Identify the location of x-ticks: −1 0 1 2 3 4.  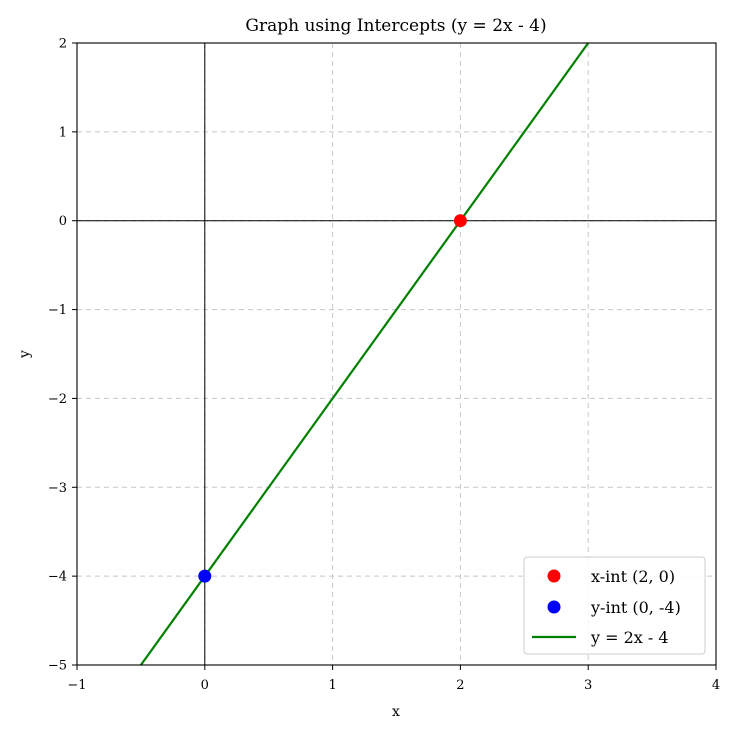
(393, 679).